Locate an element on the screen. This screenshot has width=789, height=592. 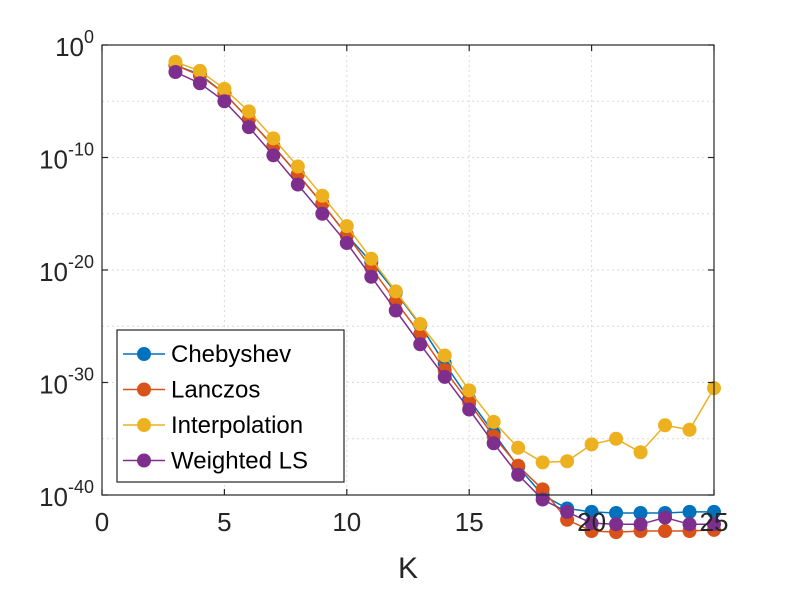
x-tick-label: 25 is located at coordinates (714, 522).